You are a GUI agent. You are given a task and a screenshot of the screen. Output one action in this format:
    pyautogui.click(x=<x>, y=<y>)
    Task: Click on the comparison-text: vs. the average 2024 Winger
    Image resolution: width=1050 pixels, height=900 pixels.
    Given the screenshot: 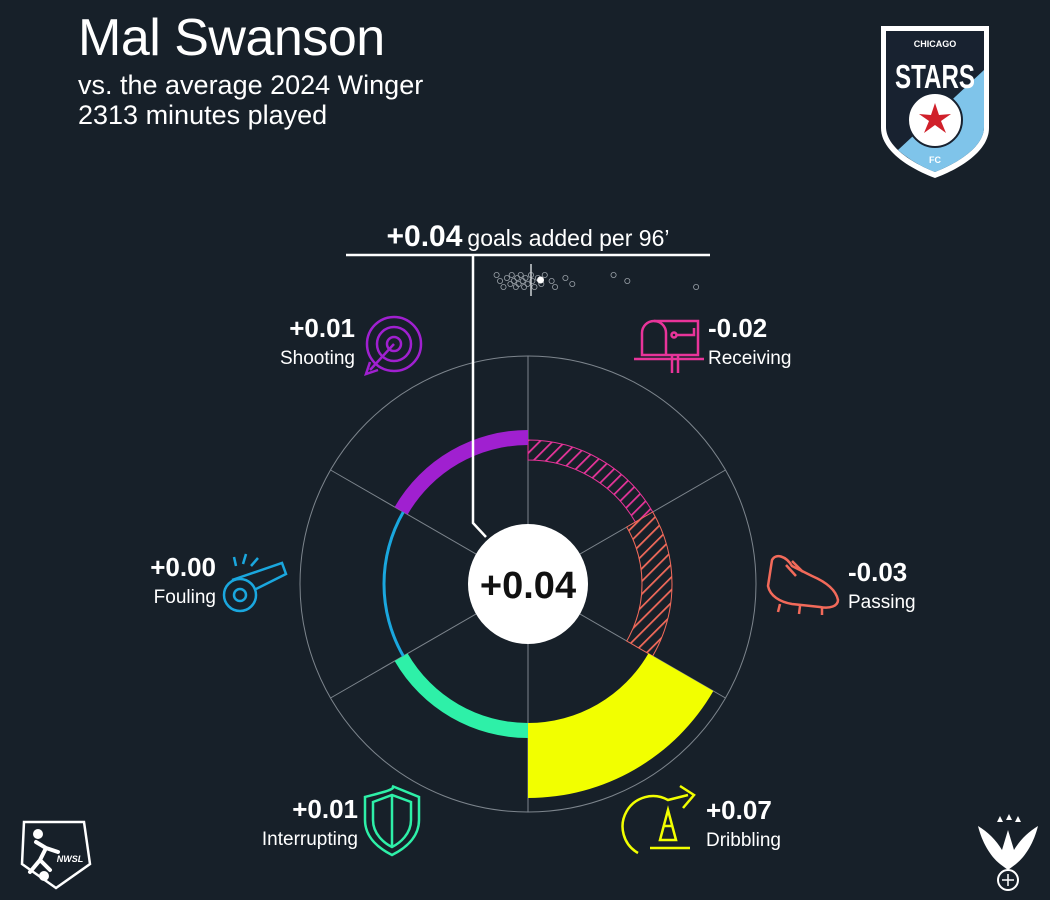 What is the action you would take?
    pyautogui.click(x=251, y=85)
    